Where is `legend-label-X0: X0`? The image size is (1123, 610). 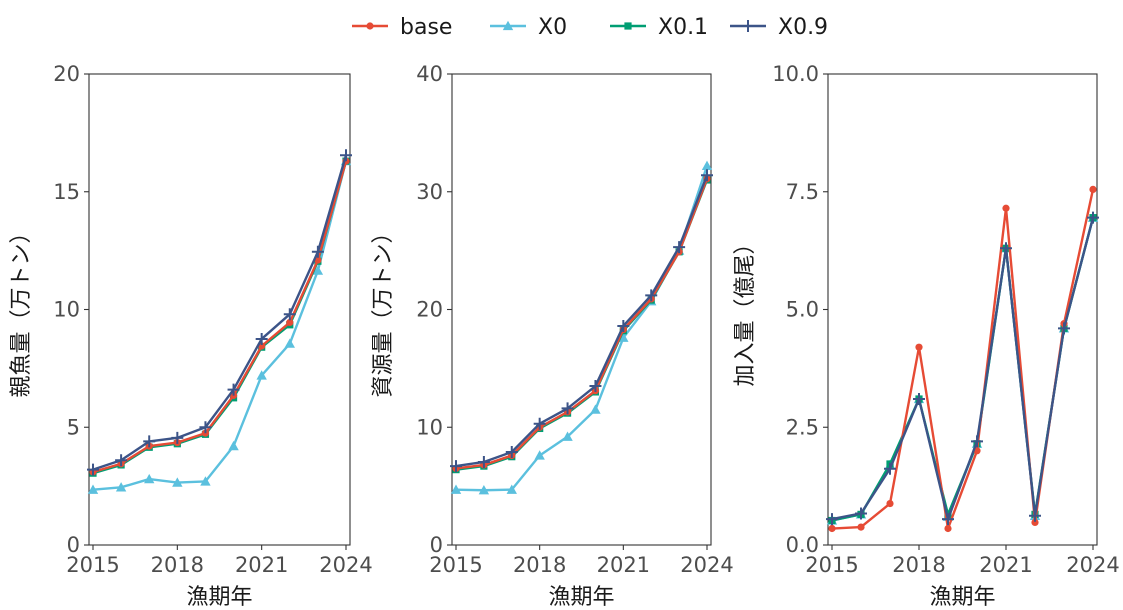 legend-label-X0: X0 is located at coordinates (552, 27).